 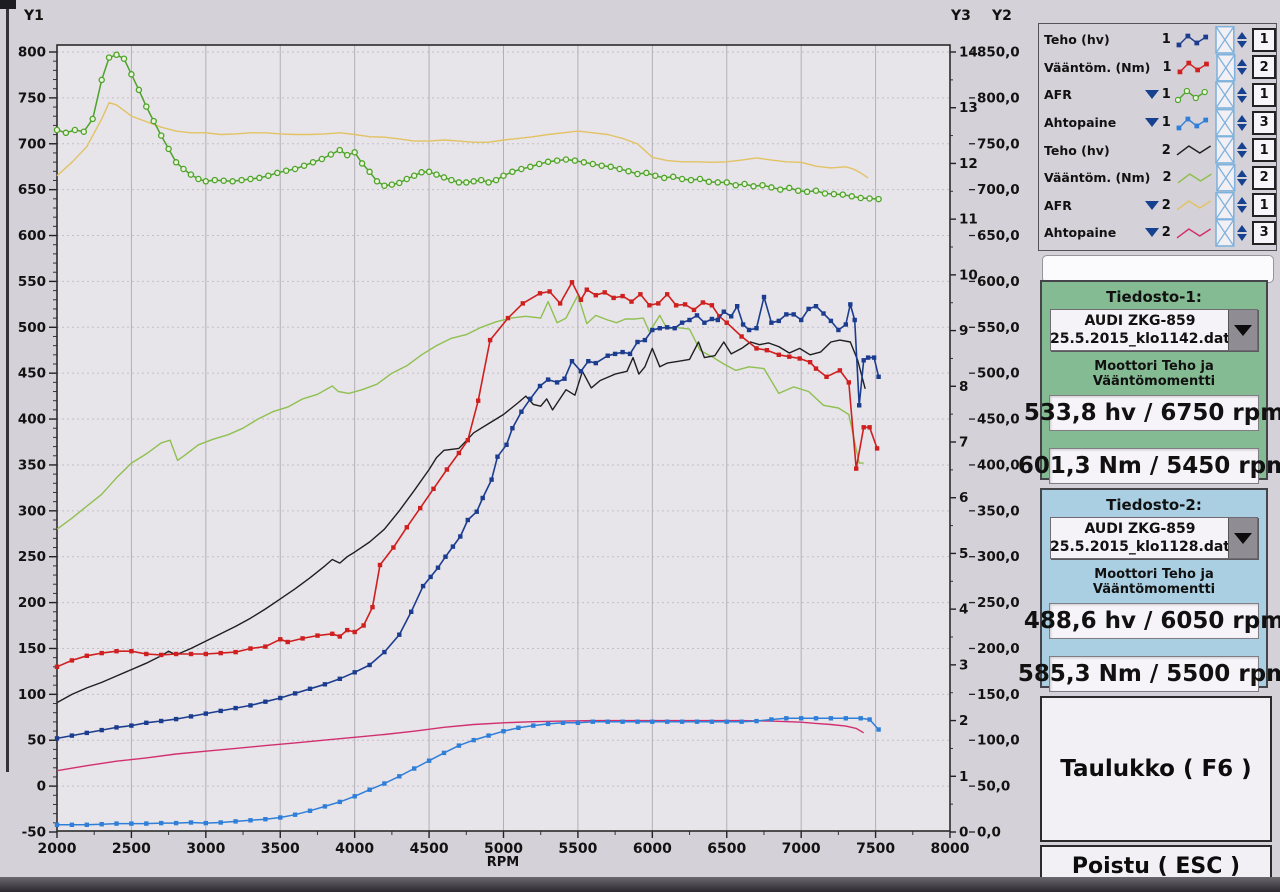 I want to click on scan-edge-corner, so click(x=8, y=4).